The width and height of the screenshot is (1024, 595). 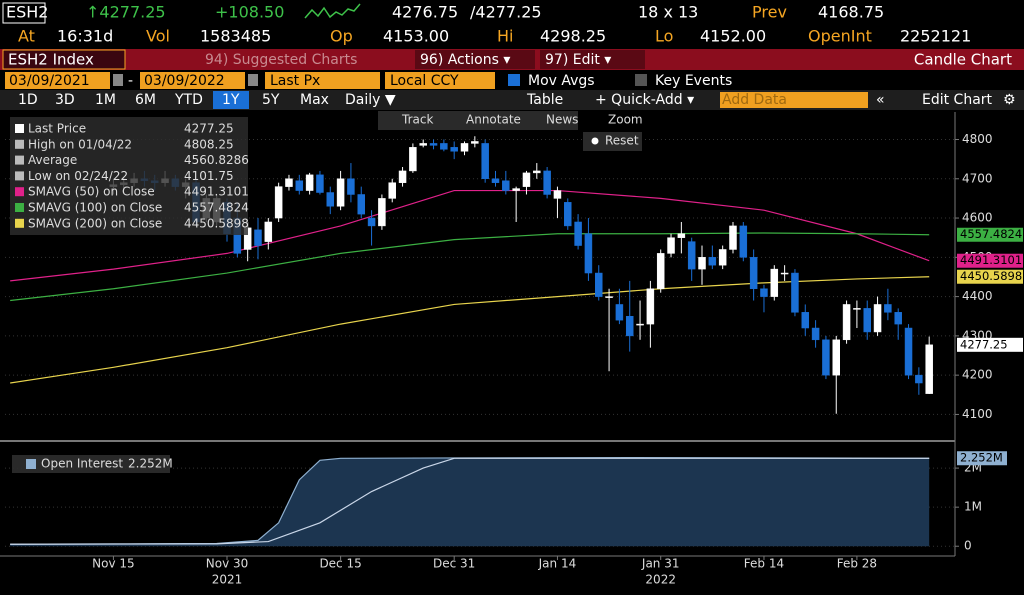 I want to click on edit-button-bg, so click(x=592, y=59).